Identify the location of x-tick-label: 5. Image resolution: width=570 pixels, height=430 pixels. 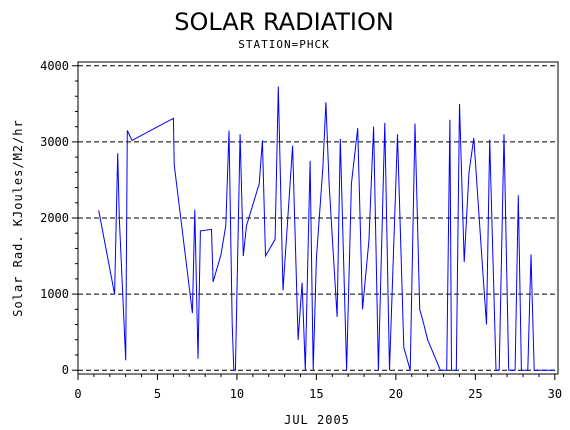
(157, 394).